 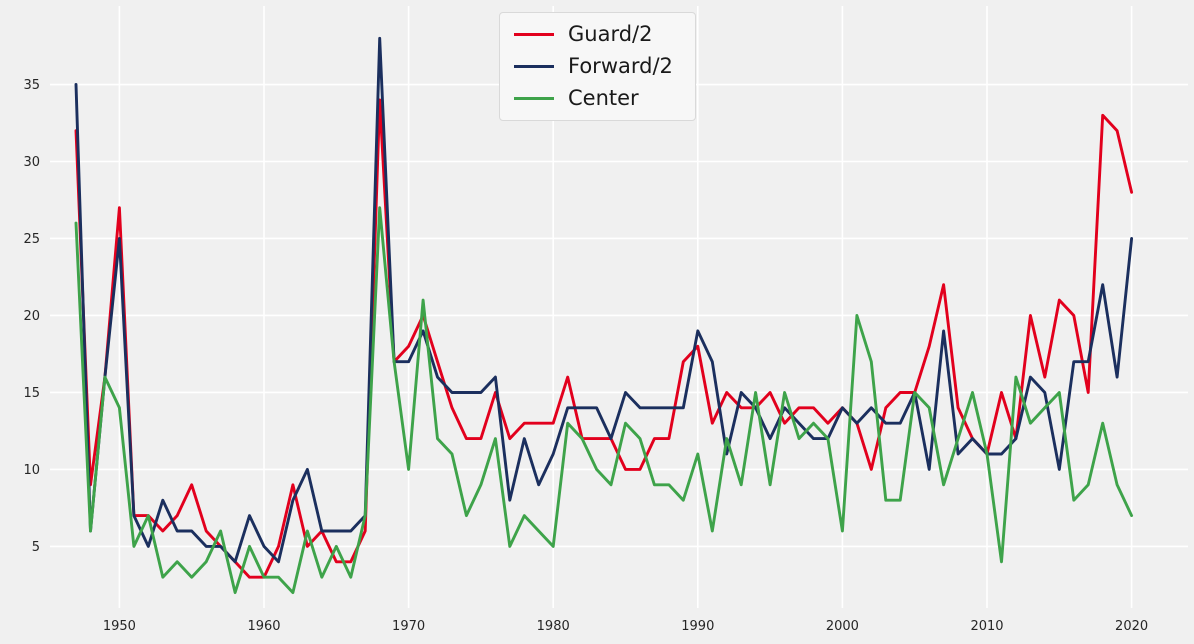 I want to click on y-axis-tick-label: 5, so click(x=36, y=547).